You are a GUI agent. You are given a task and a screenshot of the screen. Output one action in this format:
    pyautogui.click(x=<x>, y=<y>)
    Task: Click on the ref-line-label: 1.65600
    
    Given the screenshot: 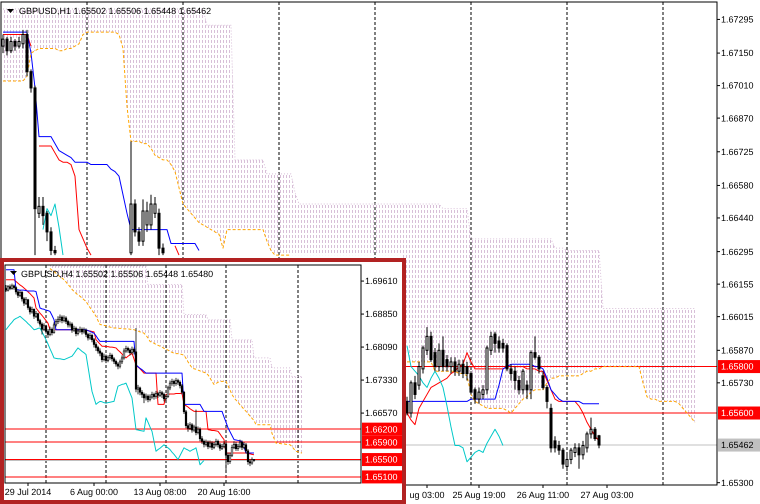 What is the action you would take?
    pyautogui.click(x=737, y=413)
    